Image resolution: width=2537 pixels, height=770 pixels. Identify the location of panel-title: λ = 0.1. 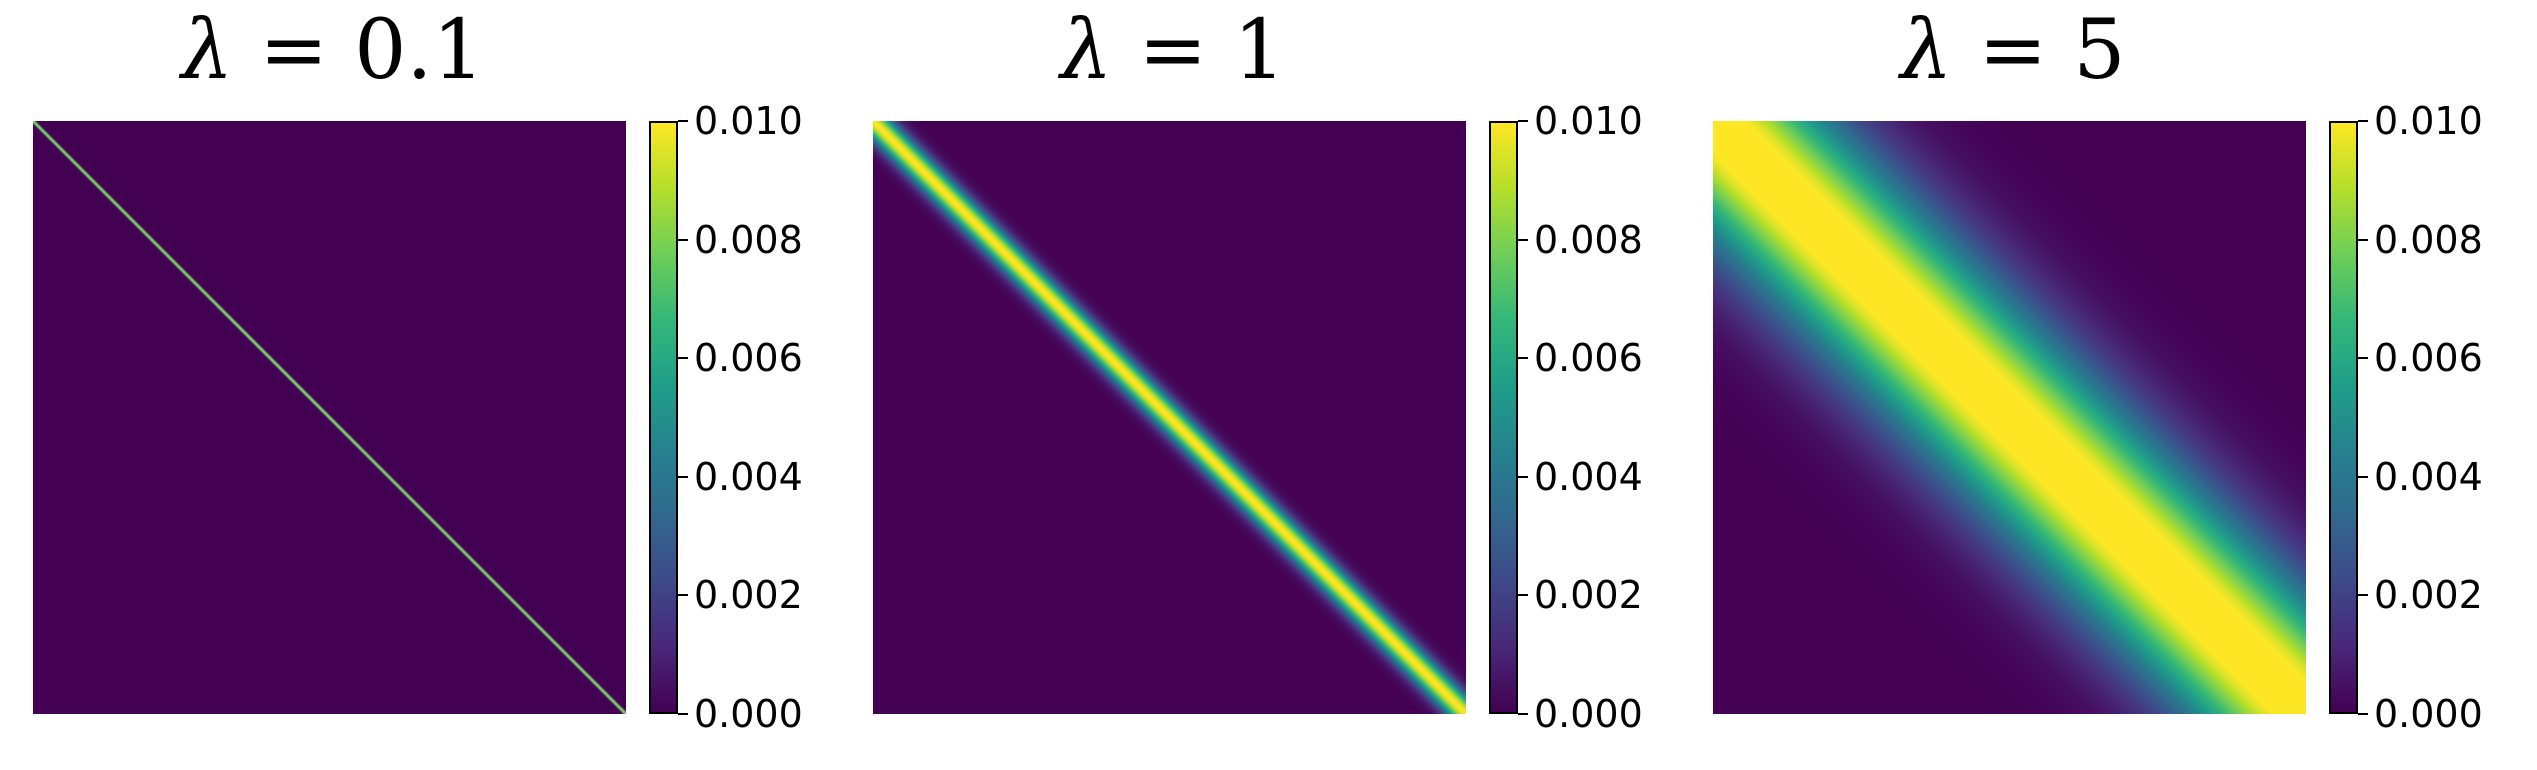
(333, 51).